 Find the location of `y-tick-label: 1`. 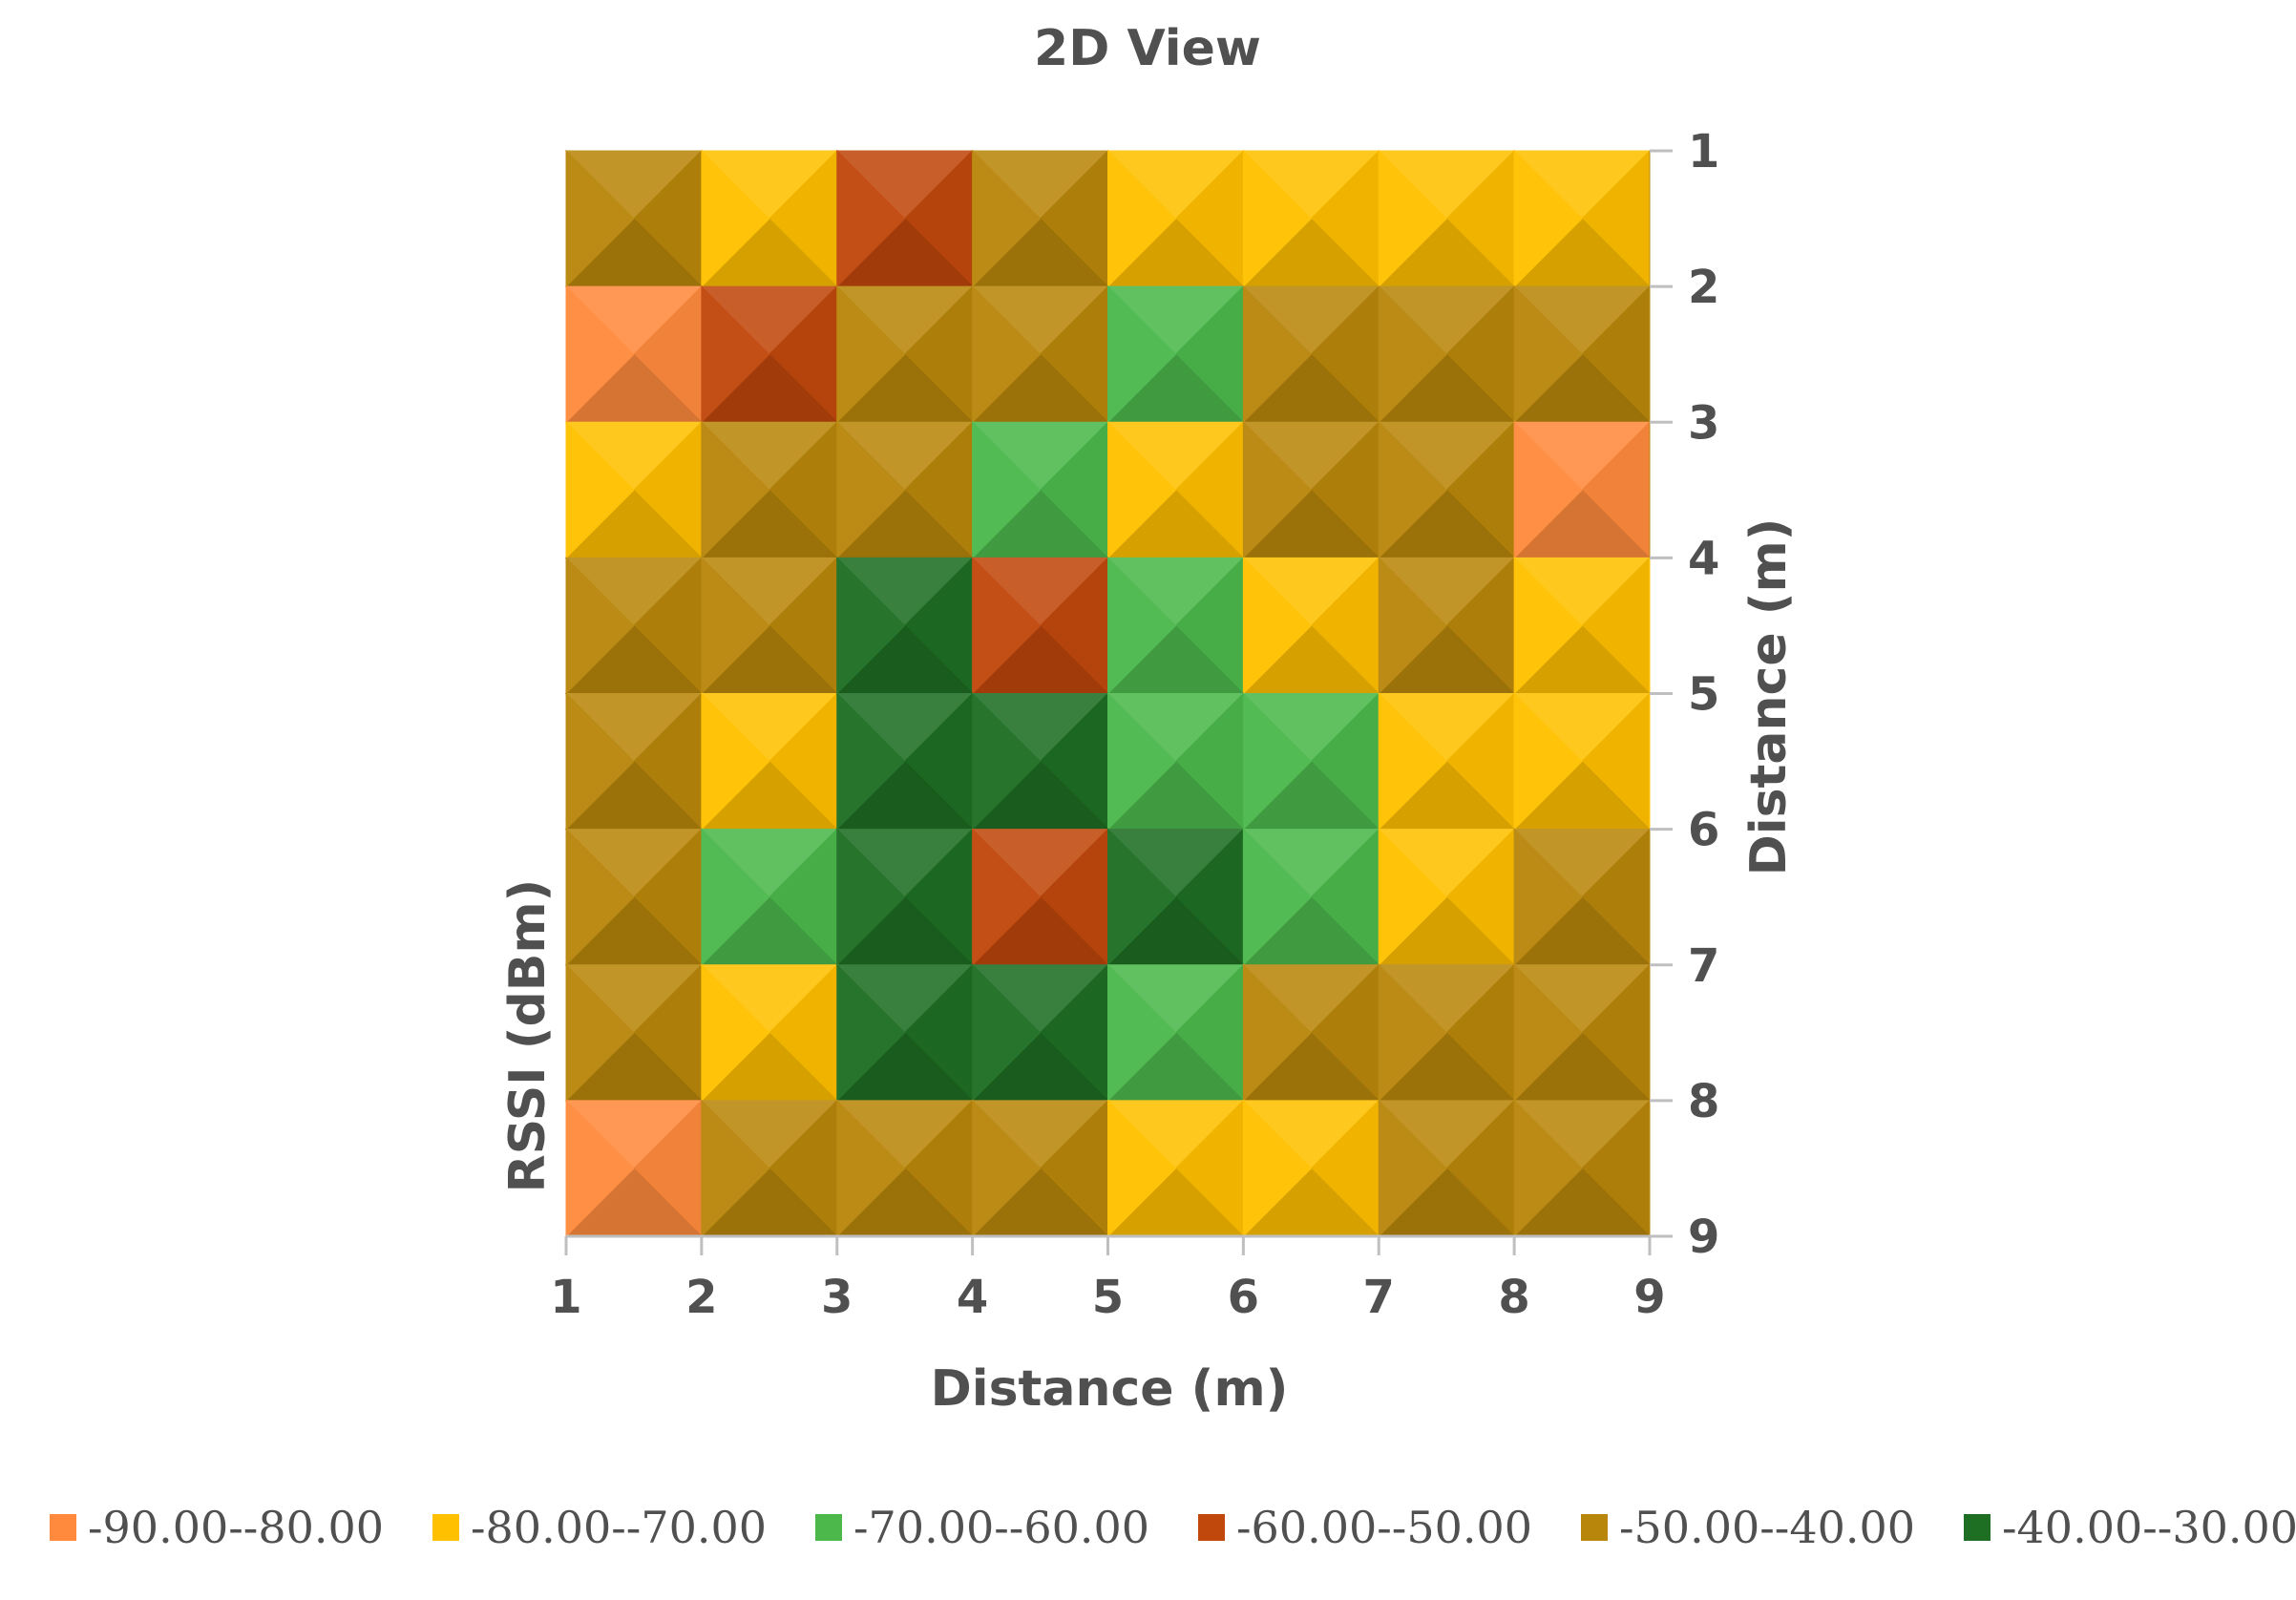

y-tick-label: 1 is located at coordinates (1704, 152).